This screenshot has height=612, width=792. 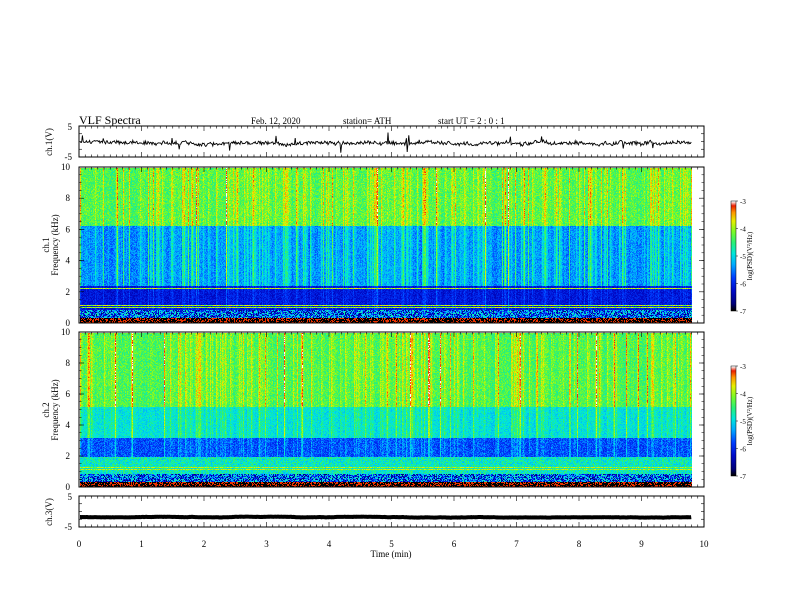 I want to click on ch2-colorbar-frame, so click(x=733, y=421).